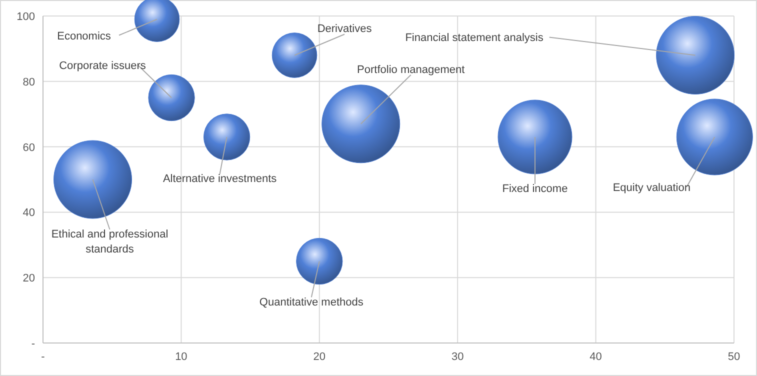 The height and width of the screenshot is (376, 757). Describe the element at coordinates (25, 17) in the screenshot. I see `y-tick-label: 100` at that location.